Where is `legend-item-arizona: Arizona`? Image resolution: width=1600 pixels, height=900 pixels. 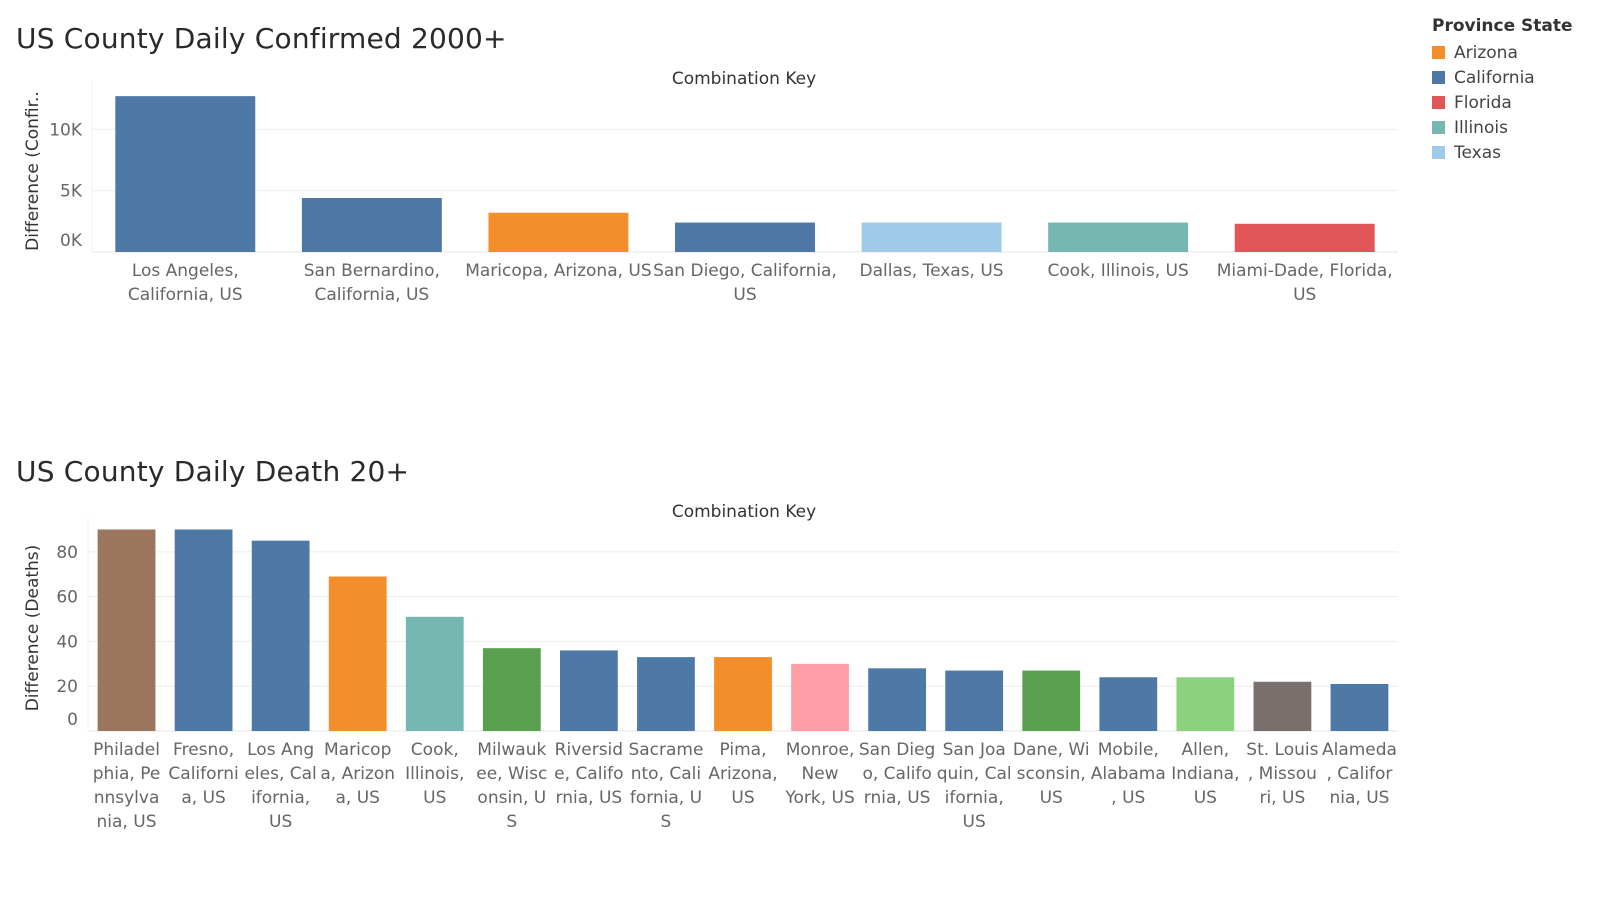 legend-item-arizona: Arizona is located at coordinates (1502, 52).